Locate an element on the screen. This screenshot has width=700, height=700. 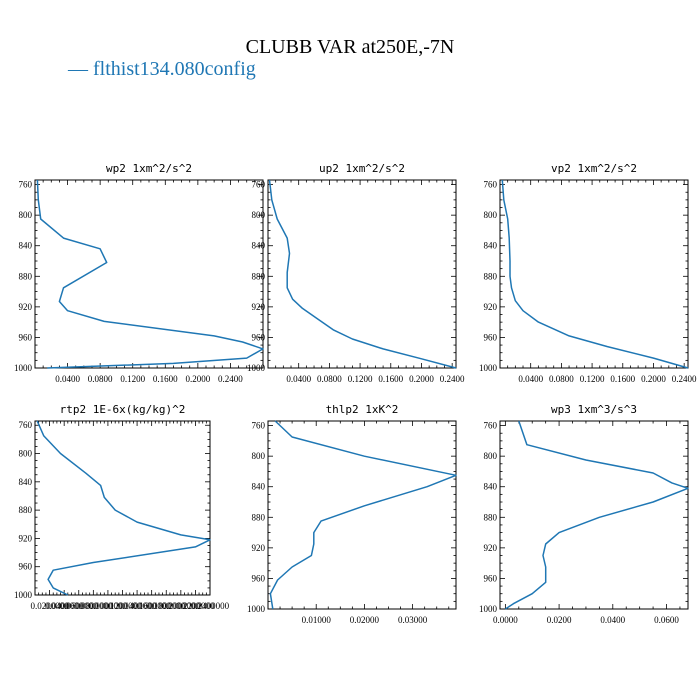
subplot-title: up2 1xm^2/s^2 is located at coordinates (362, 168).